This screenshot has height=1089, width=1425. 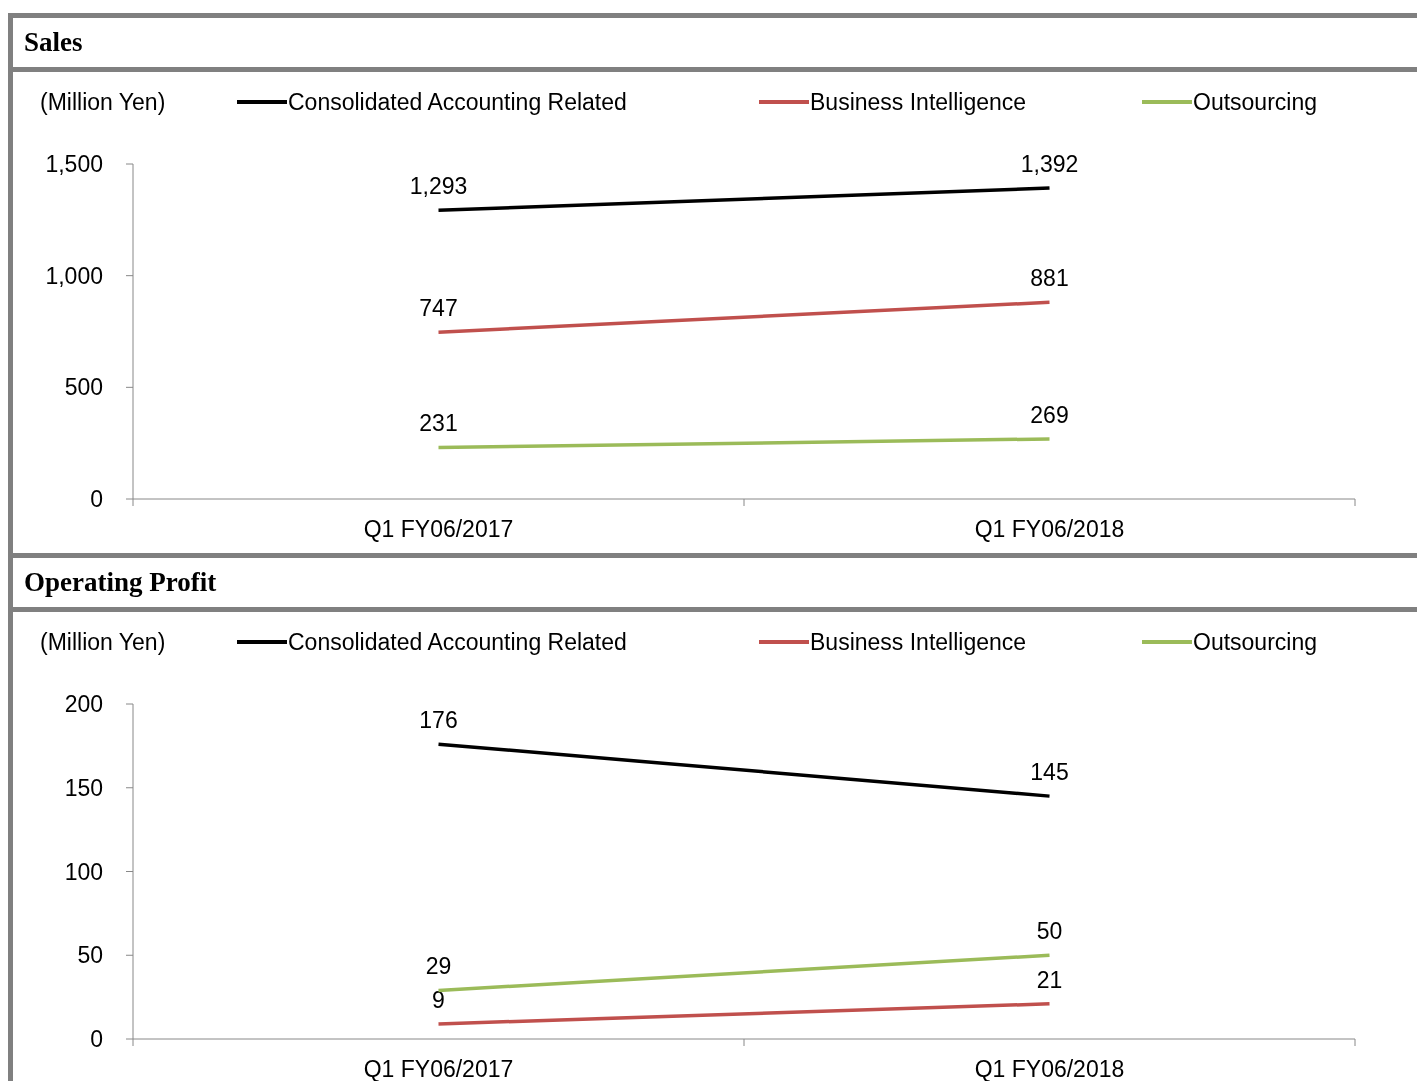 What do you see at coordinates (53, 42) in the screenshot?
I see `chart-title: Sales` at bounding box center [53, 42].